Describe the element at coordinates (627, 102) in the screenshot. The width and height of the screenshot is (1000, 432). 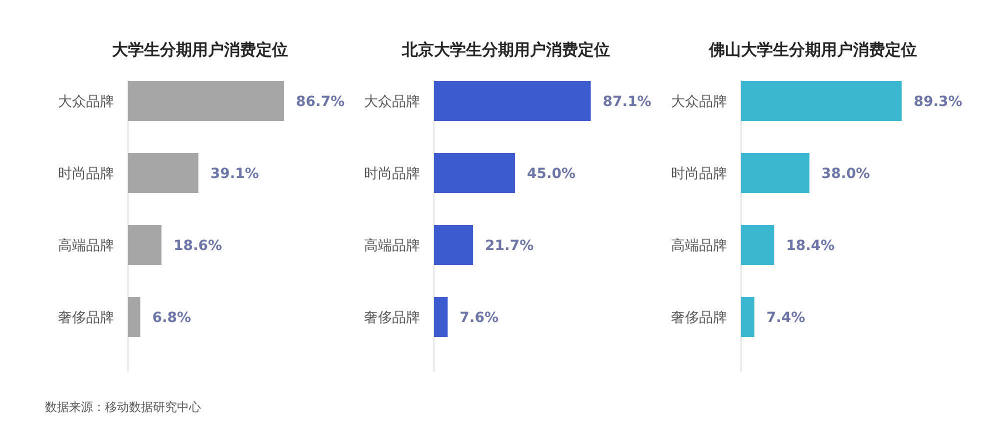
I see `data-label: 87.1%` at that location.